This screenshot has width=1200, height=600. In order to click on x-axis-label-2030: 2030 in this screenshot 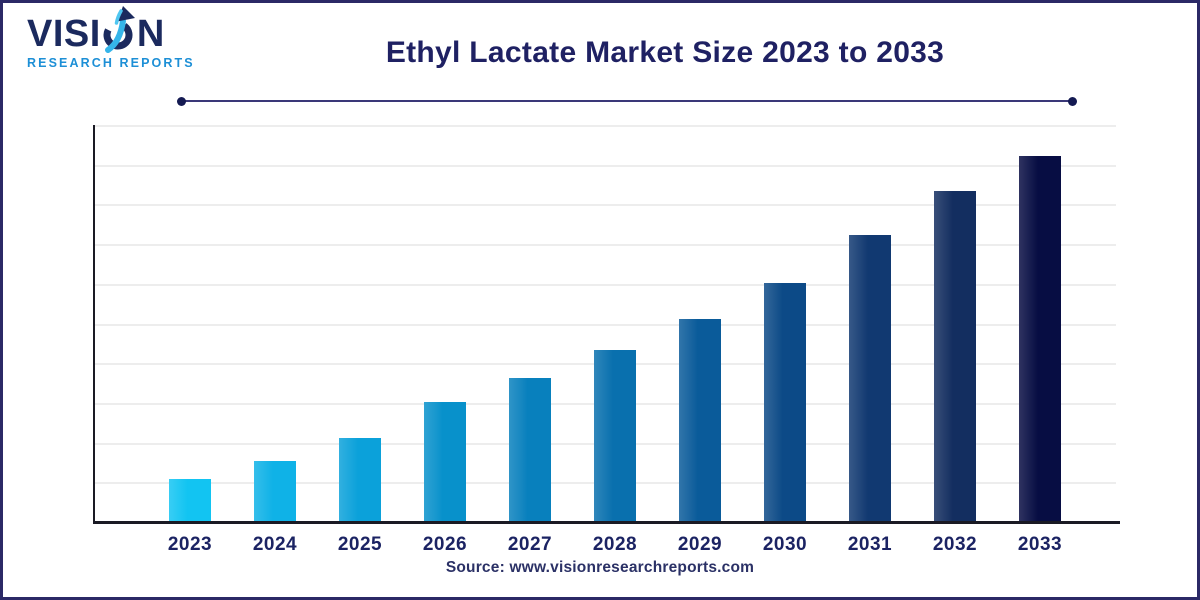, I will do `click(785, 544)`.